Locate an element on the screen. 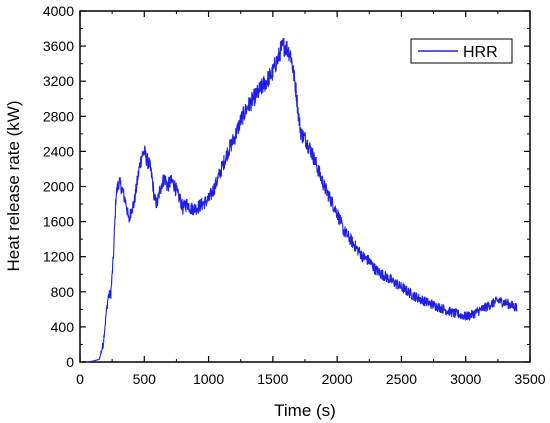 The height and width of the screenshot is (423, 550). x-tick-label: 3500 is located at coordinates (529, 379).